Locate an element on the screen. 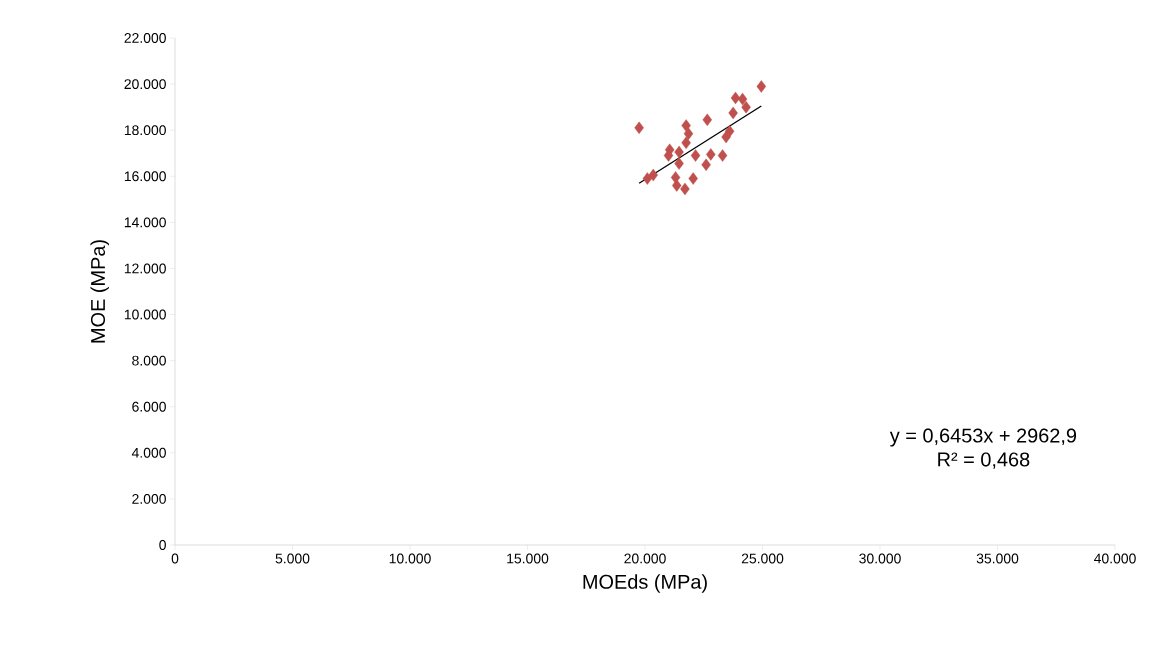 The height and width of the screenshot is (671, 1170). y-tick-label: 14.000 is located at coordinates (145, 222).